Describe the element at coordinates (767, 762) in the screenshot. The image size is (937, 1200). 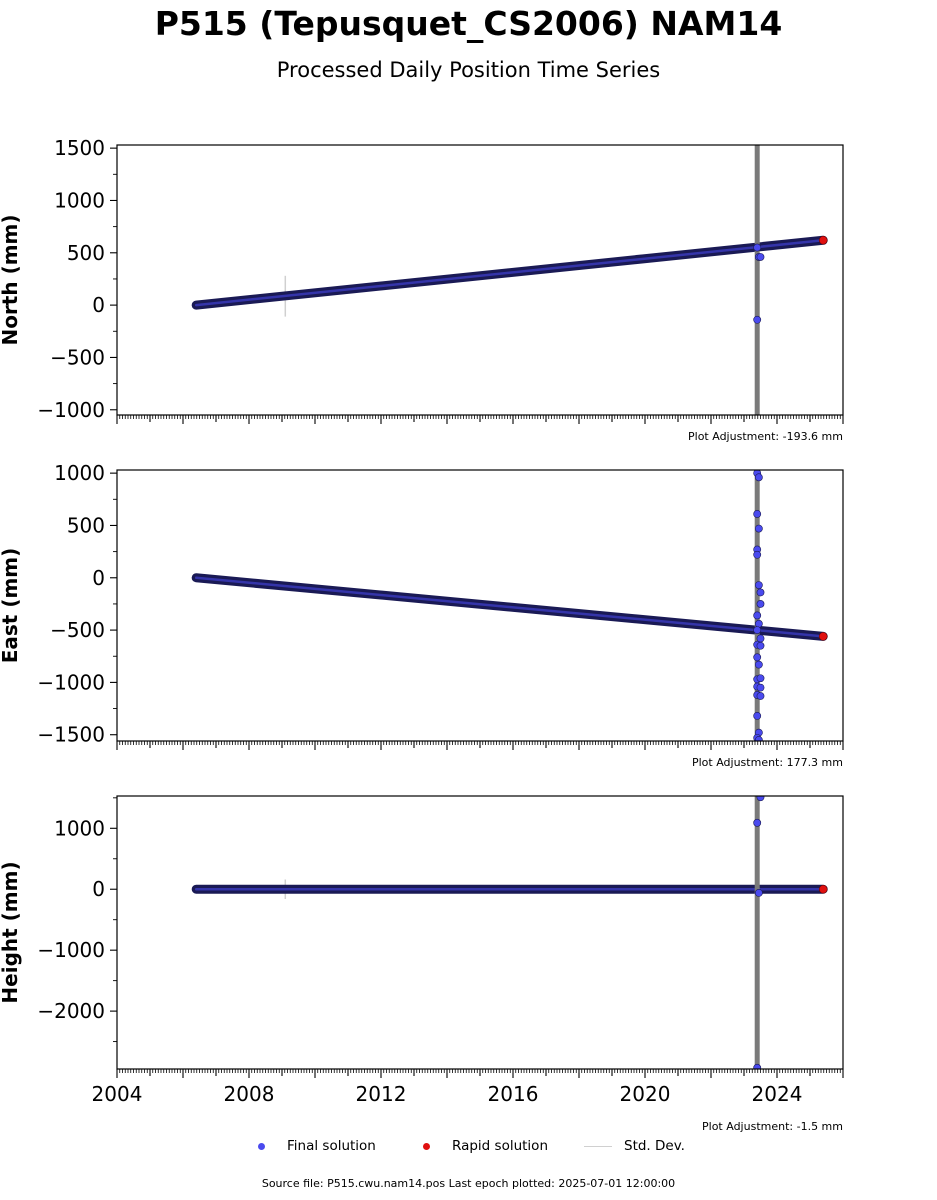
I see `plot-adjustment-note: Plot Adjustment: 177.3 mm` at that location.